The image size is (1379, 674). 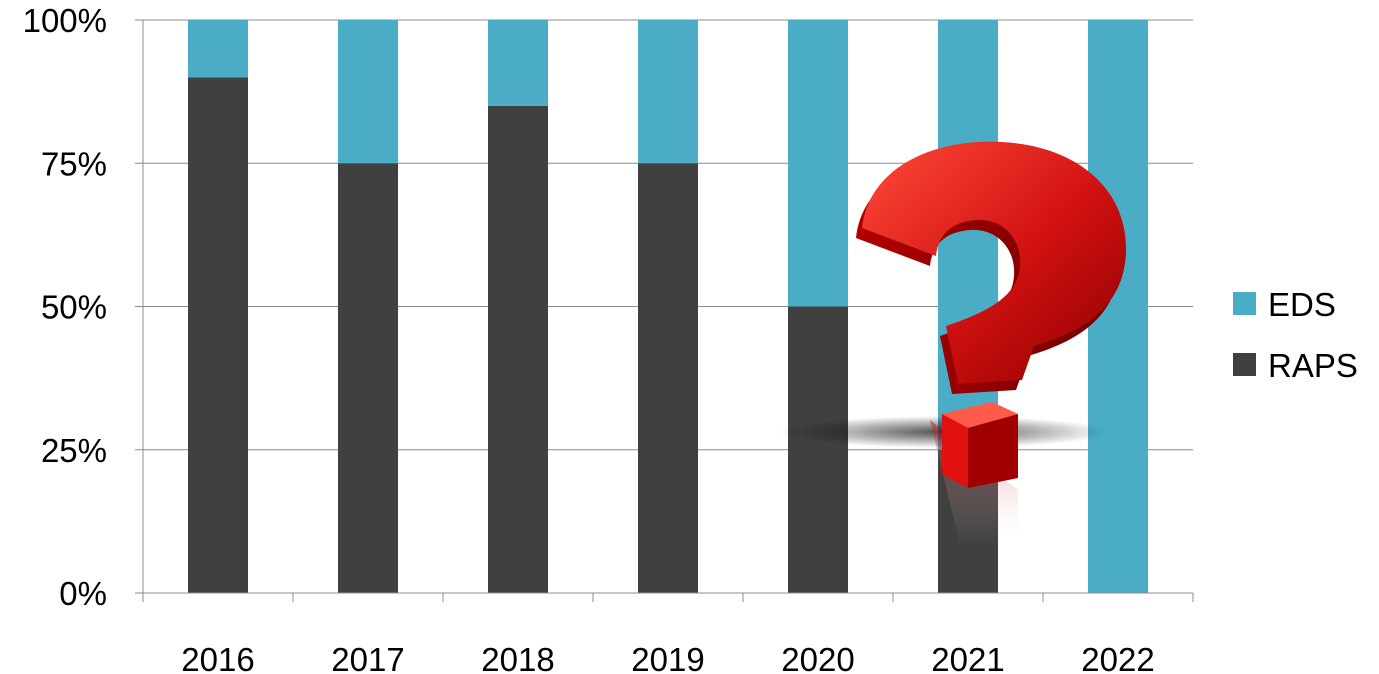 I want to click on y-tick-label: 0%, so click(x=83, y=593).